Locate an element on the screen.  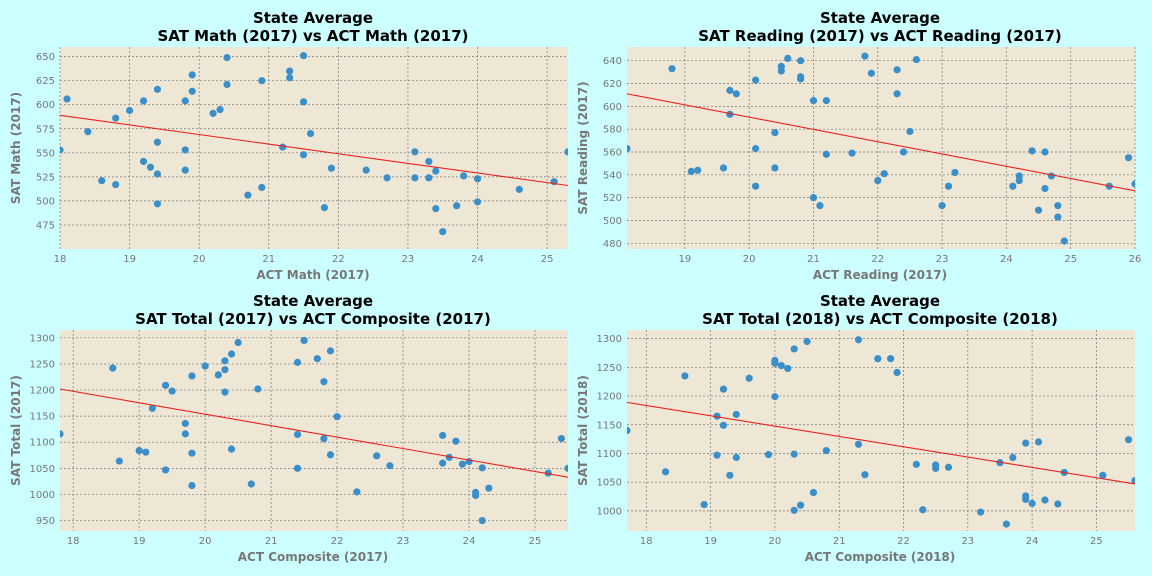
y-tick-label: 550 is located at coordinates (45, 153).